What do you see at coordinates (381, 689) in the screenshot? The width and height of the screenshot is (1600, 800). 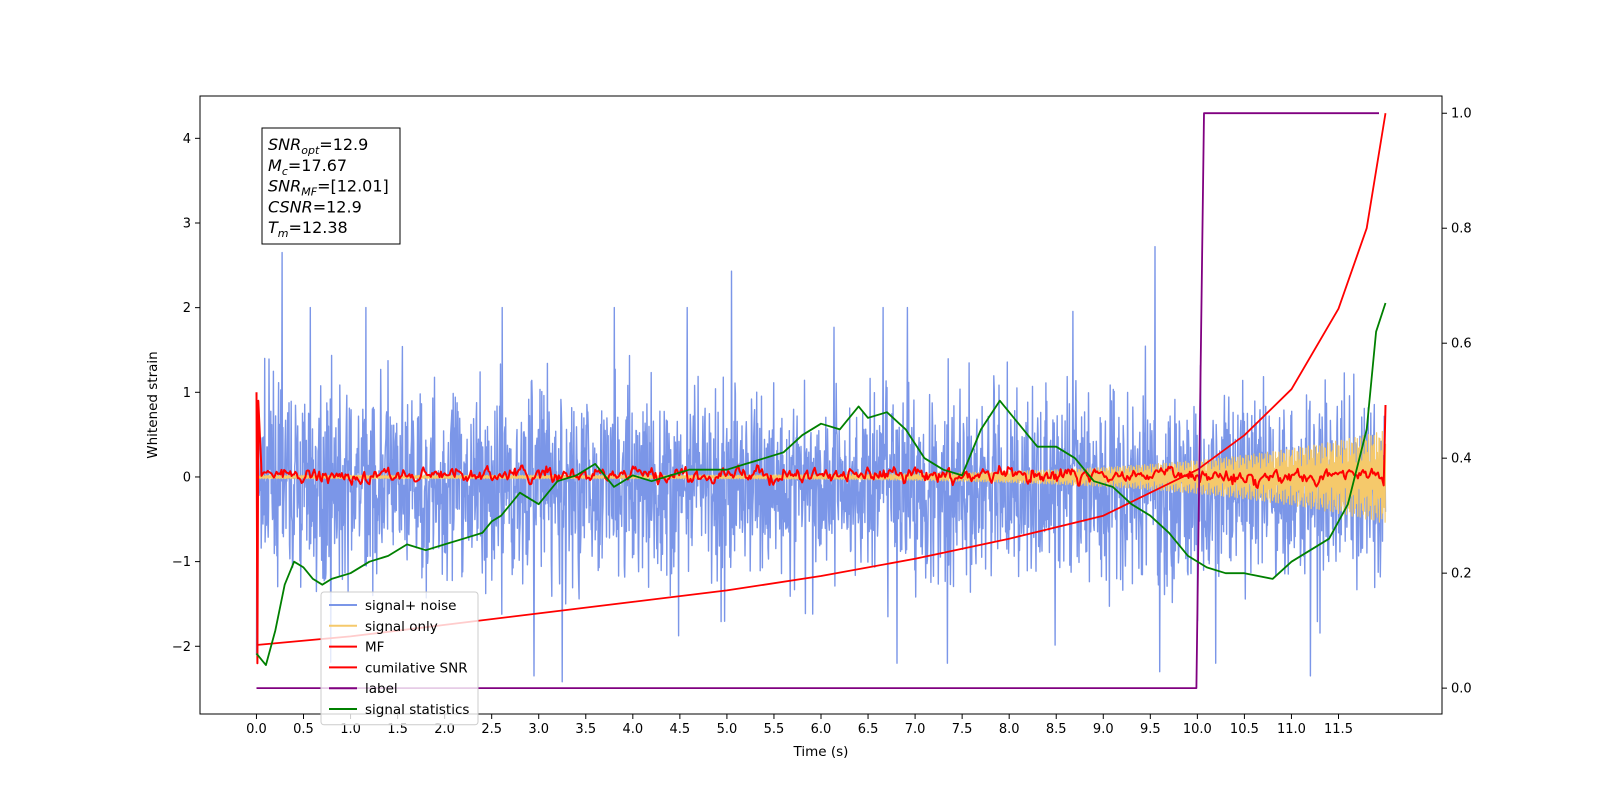 I see `legend-label: label` at bounding box center [381, 689].